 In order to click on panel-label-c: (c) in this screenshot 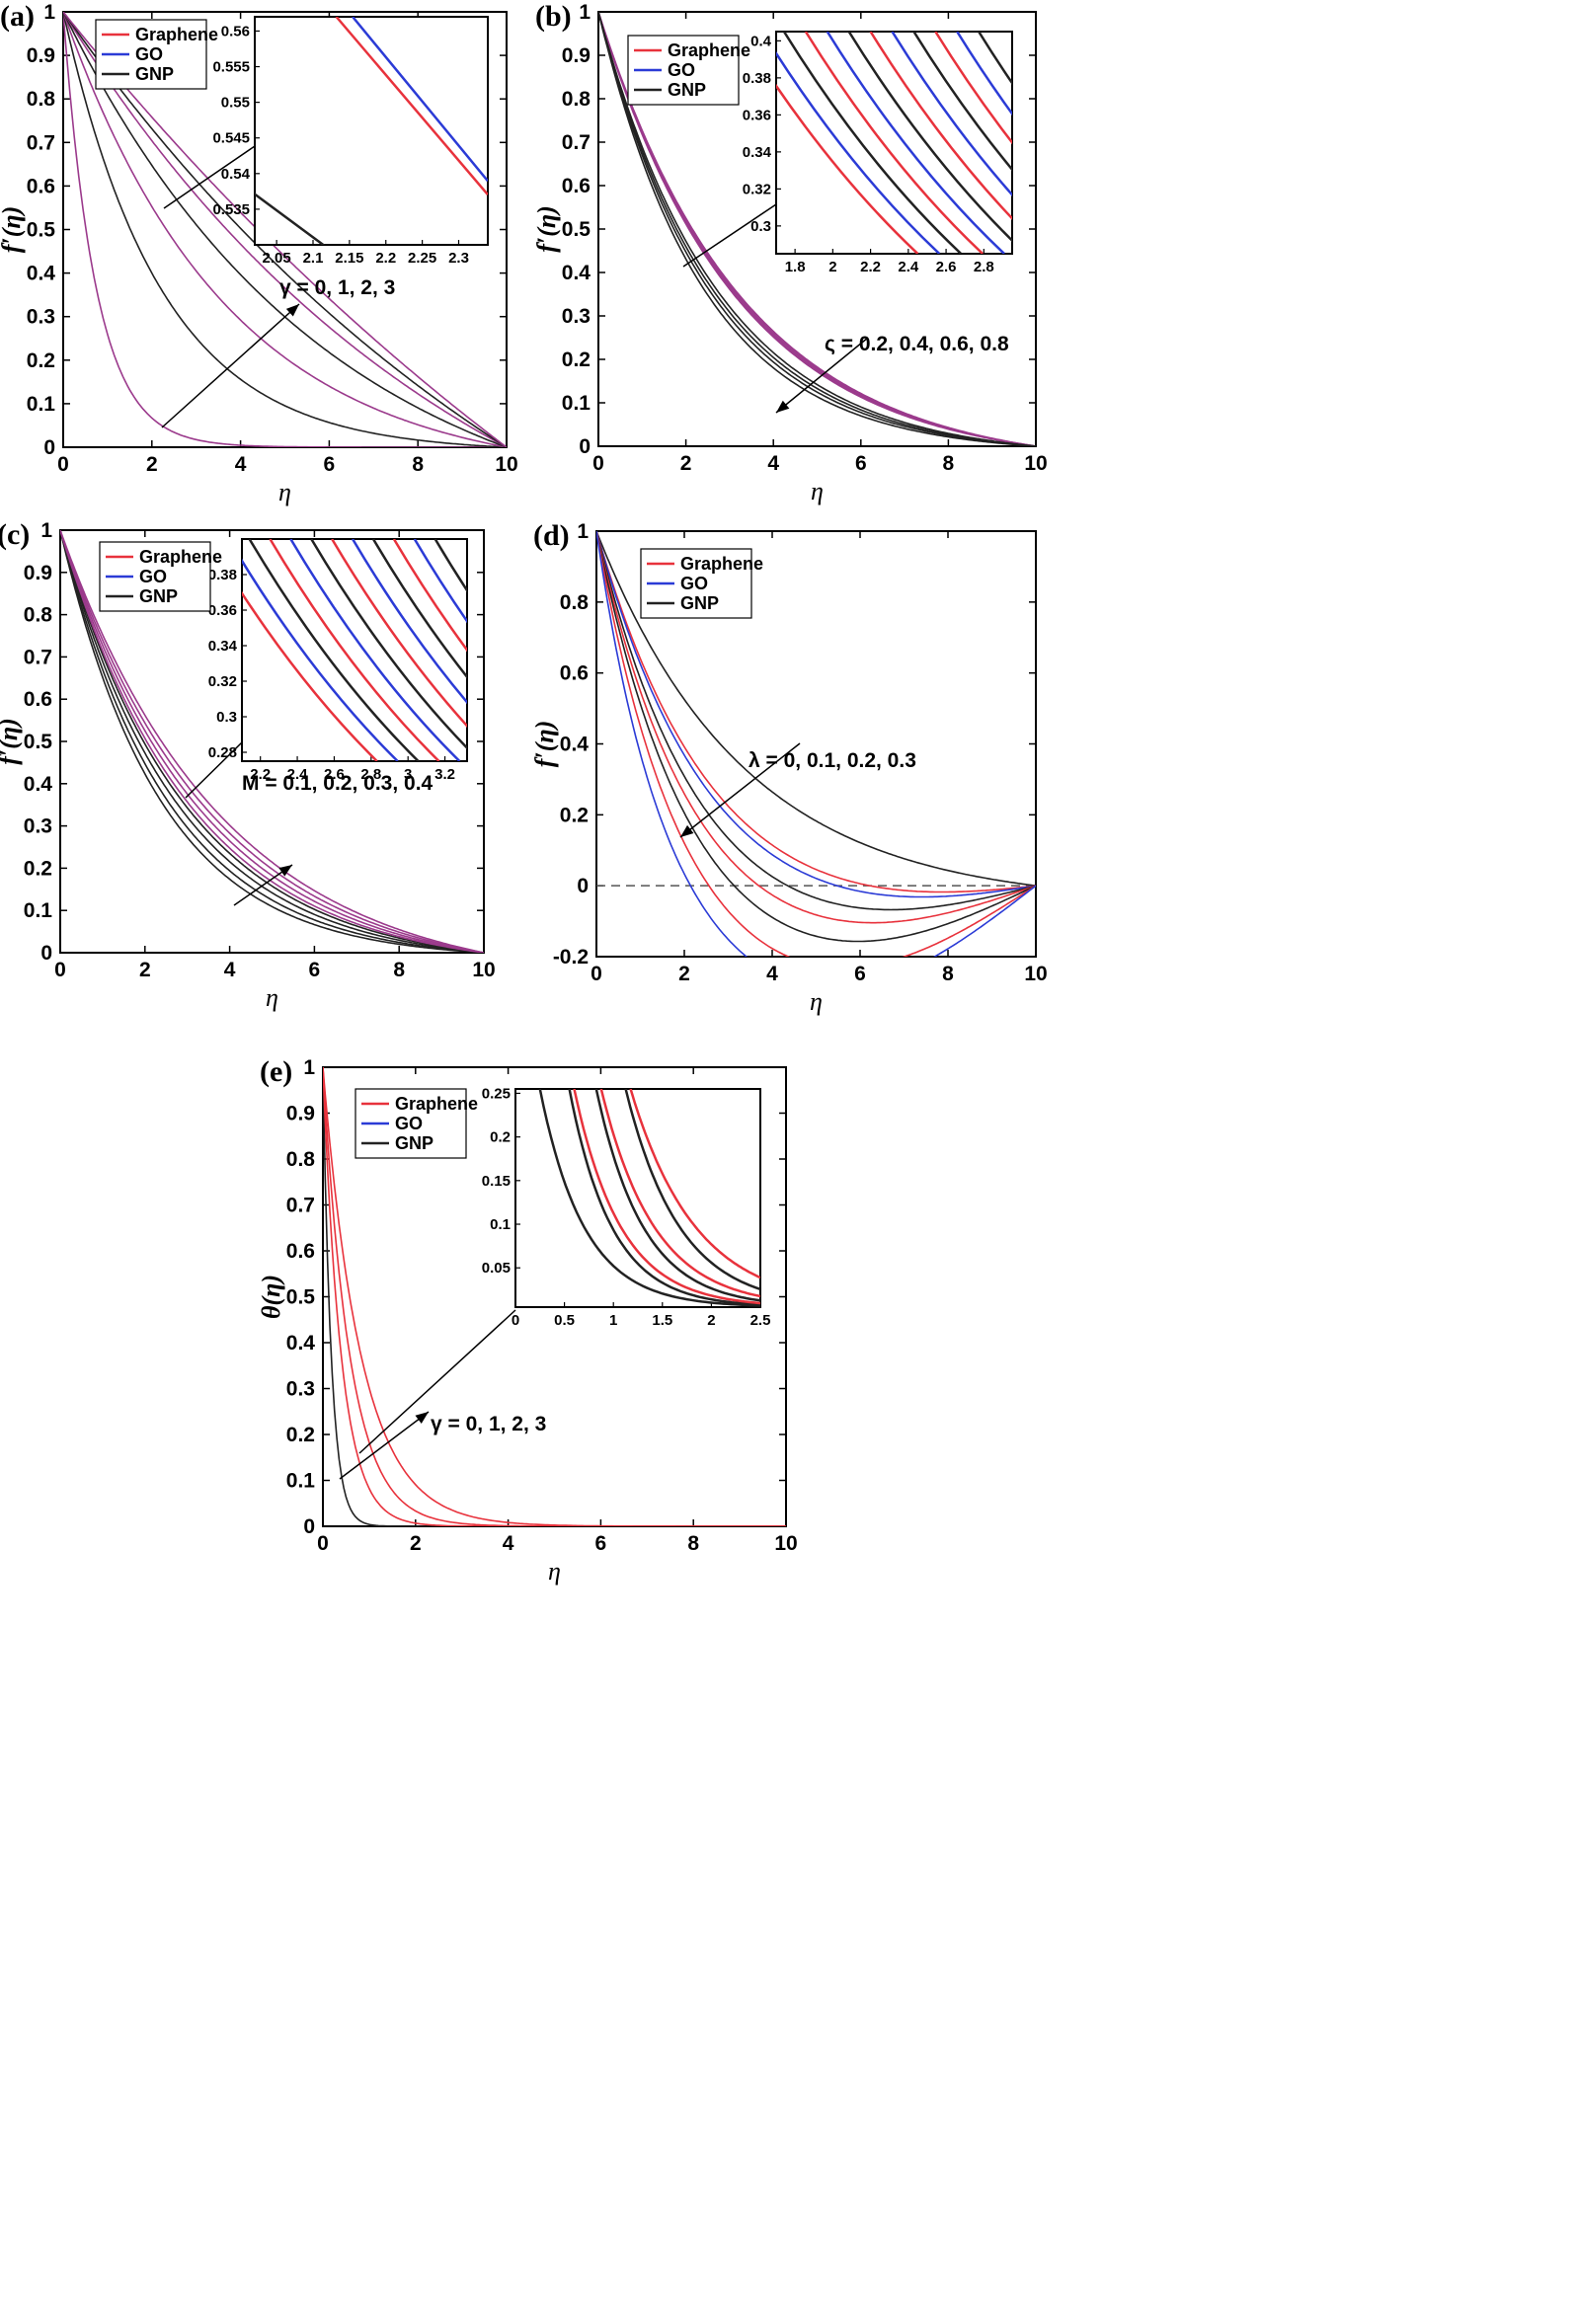, I will do `click(15, 534)`.